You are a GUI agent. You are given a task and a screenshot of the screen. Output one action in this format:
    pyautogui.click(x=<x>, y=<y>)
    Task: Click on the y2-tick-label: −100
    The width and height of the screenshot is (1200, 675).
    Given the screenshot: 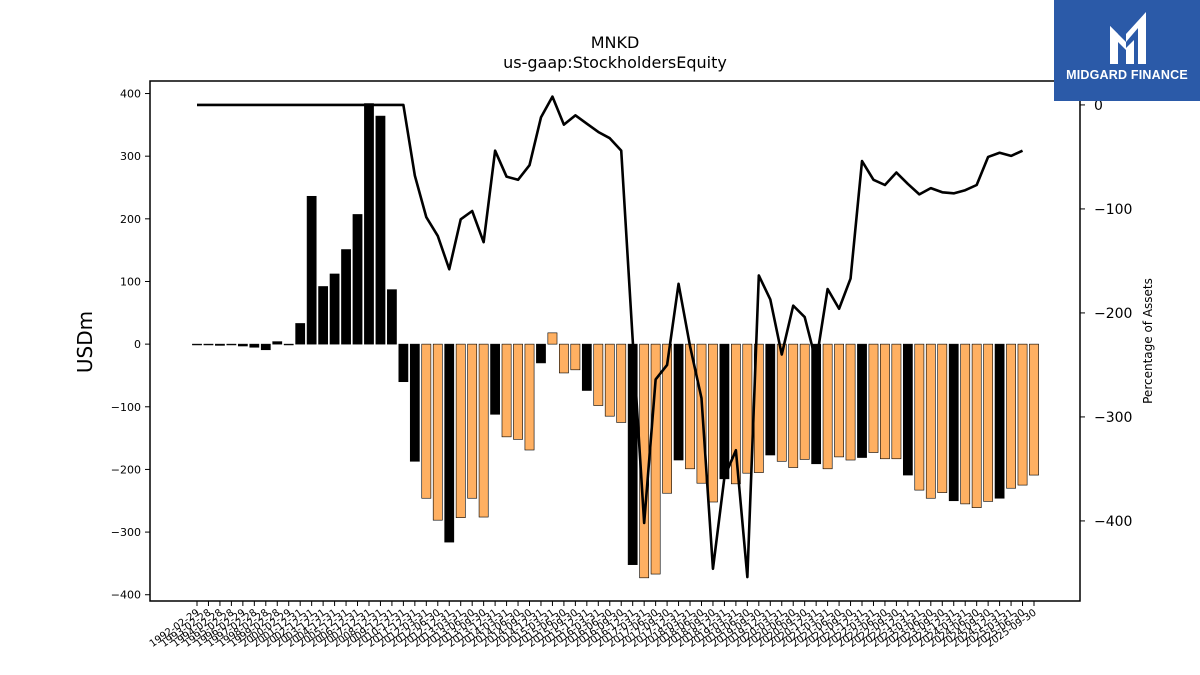 What is the action you would take?
    pyautogui.click(x=1113, y=210)
    